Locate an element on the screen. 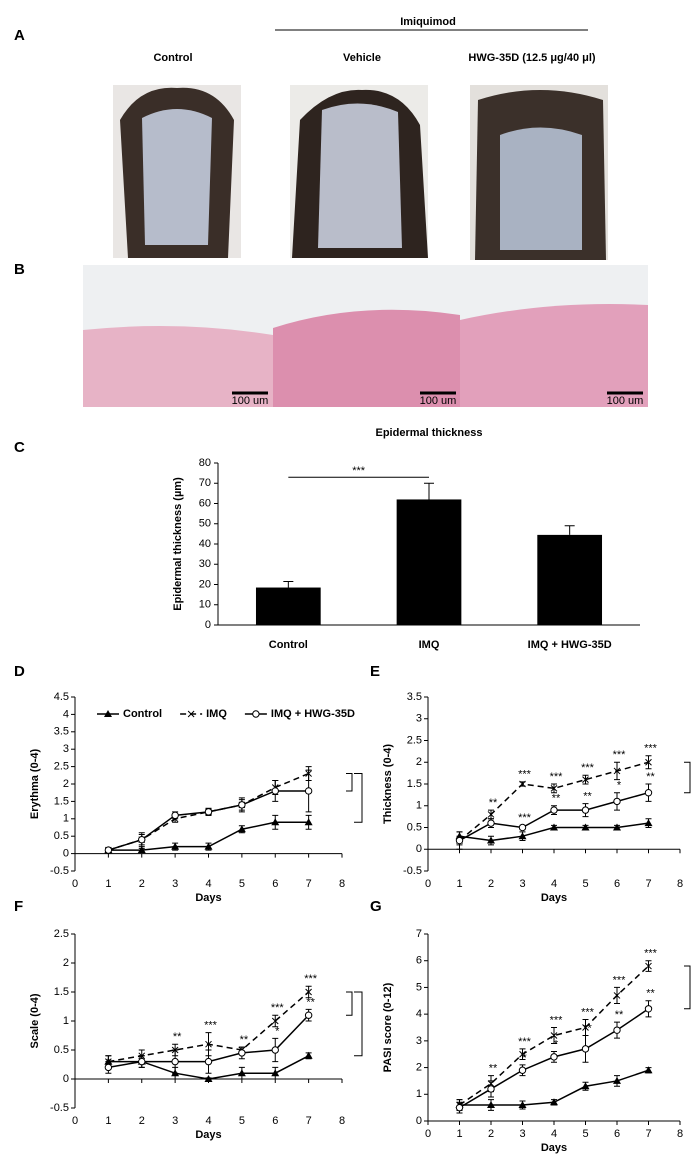 This screenshot has height=1157, width=692. y-tick-label: 6 is located at coordinates (419, 961).